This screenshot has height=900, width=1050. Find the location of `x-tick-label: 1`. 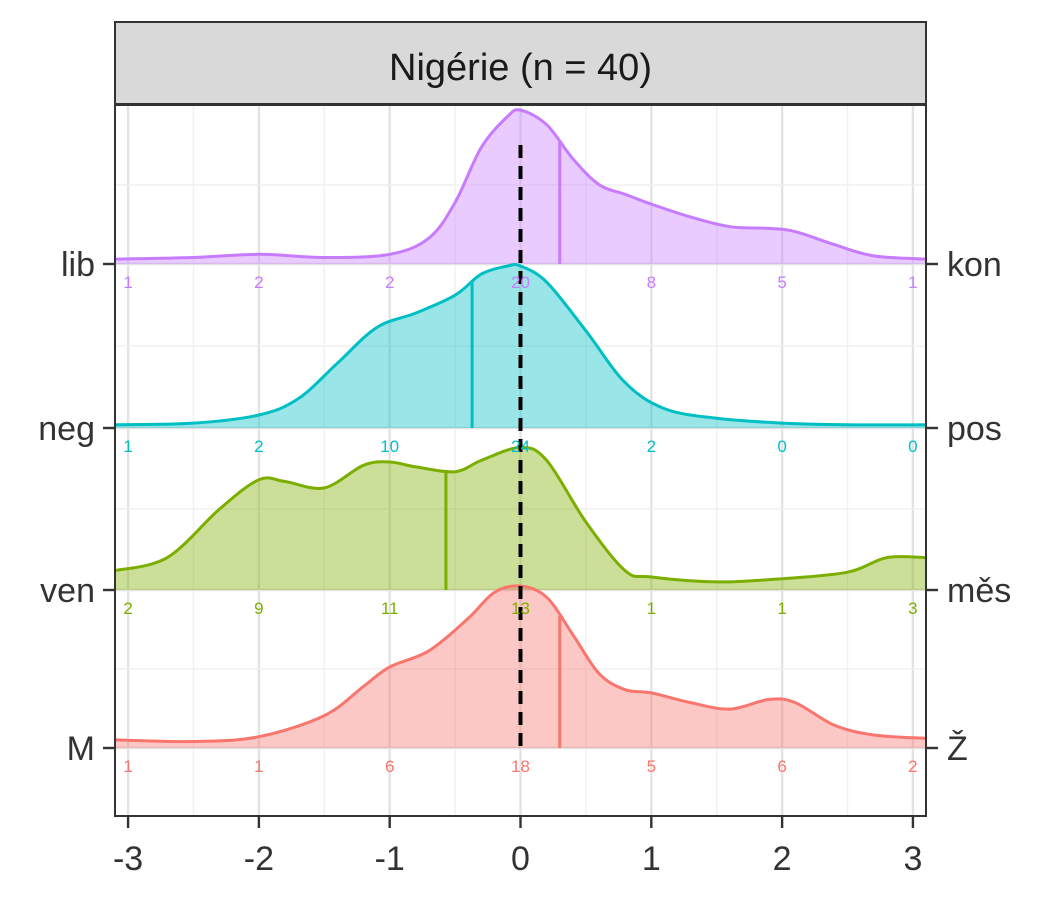

x-tick-label: 1 is located at coordinates (651, 859).